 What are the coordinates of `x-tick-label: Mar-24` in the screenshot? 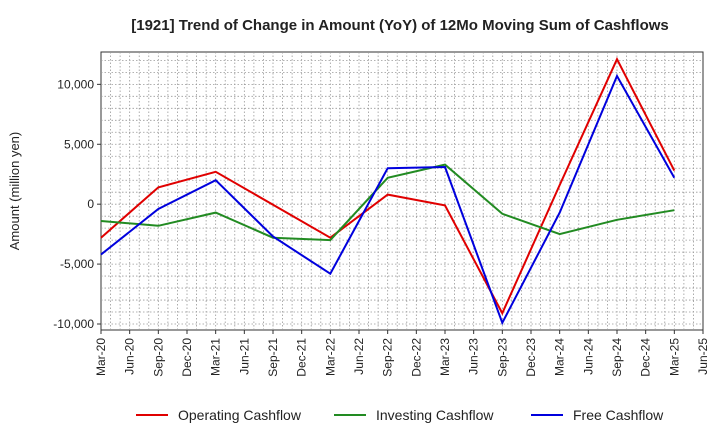 It's located at (560, 357).